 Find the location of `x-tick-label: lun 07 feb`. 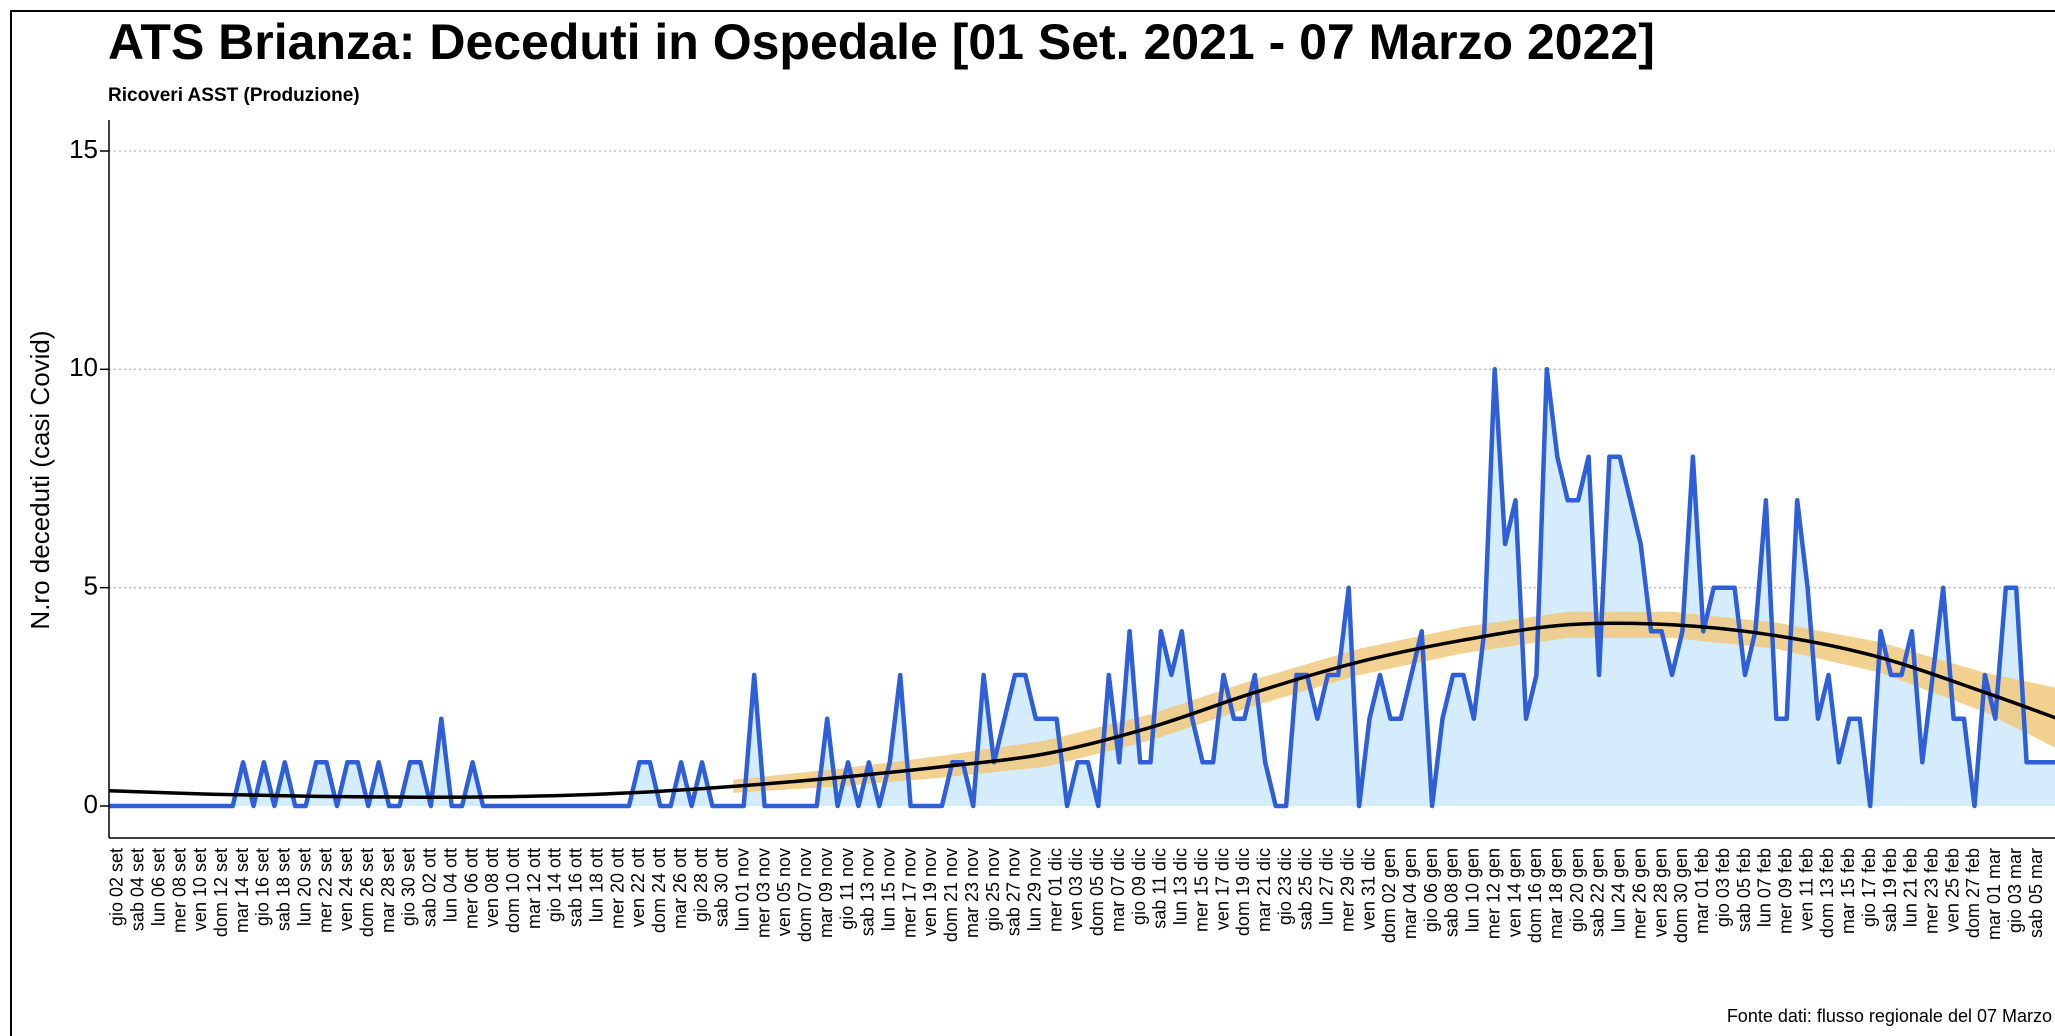

x-tick-label: lun 07 feb is located at coordinates (1765, 887).